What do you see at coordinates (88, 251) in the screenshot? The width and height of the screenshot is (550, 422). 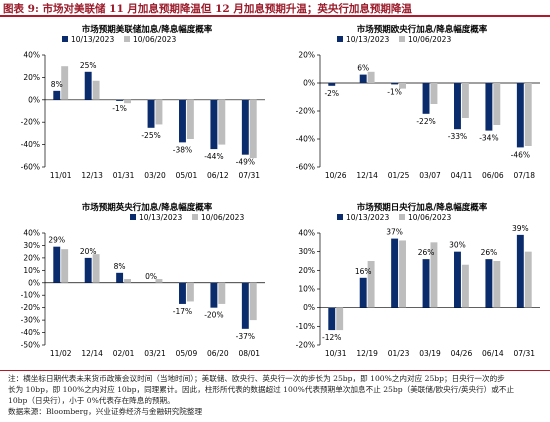 I see `data-label: 20%` at bounding box center [88, 251].